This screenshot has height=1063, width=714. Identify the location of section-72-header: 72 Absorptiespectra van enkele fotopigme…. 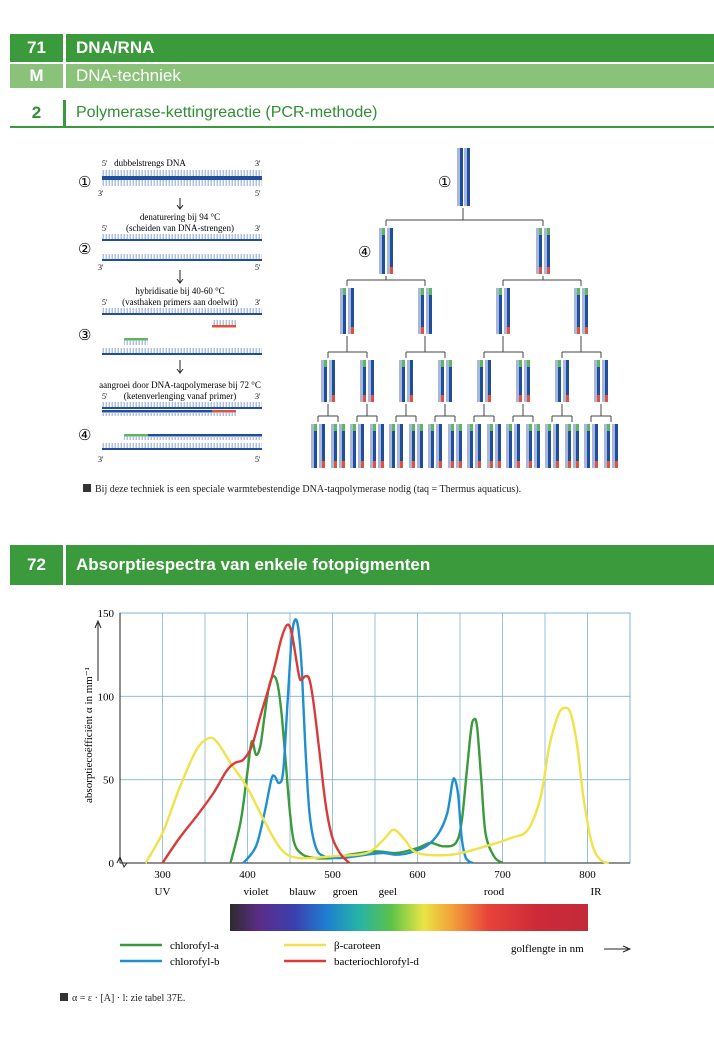
(362, 565).